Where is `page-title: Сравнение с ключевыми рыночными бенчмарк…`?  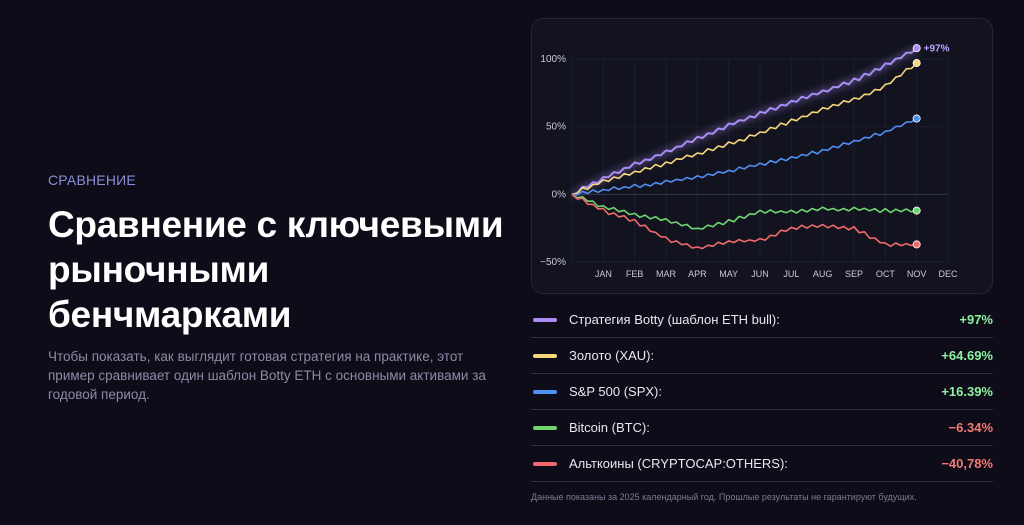 page-title: Сравнение с ключевыми рыночными бенчмарк… is located at coordinates (283, 269).